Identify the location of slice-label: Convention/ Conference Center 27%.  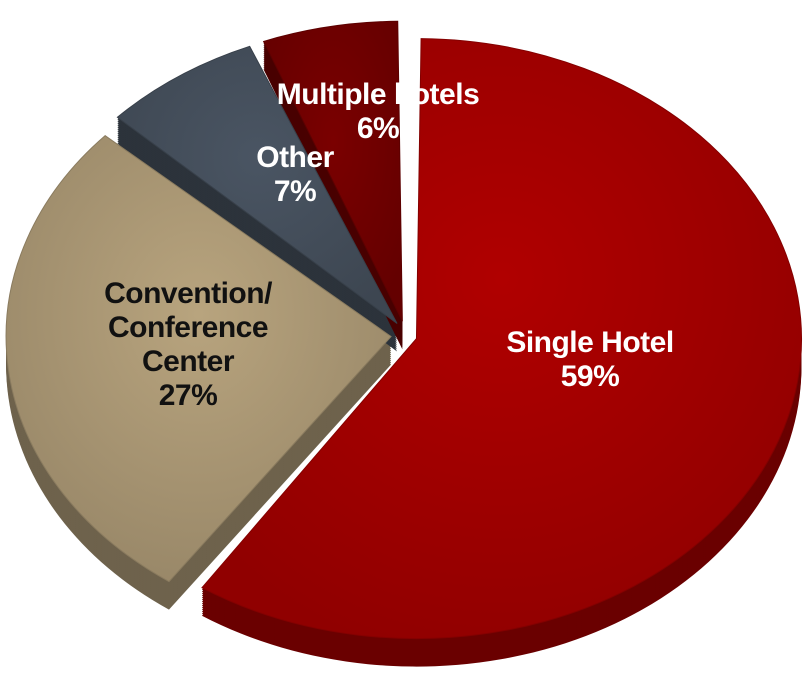
(188, 345).